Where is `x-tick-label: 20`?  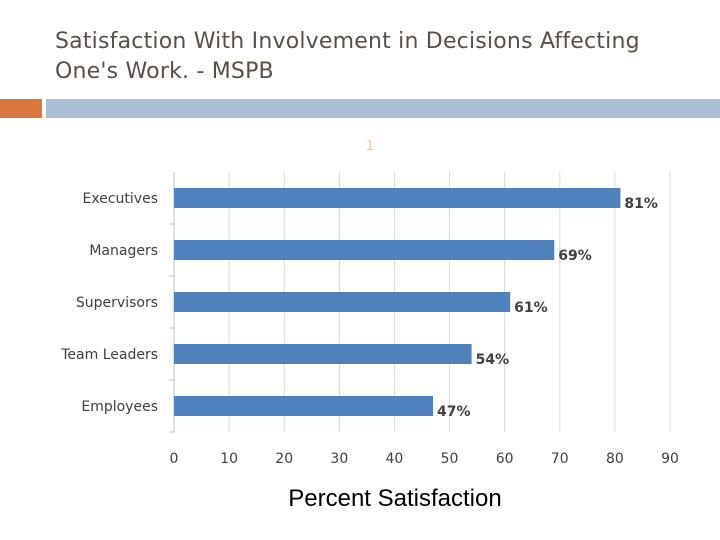 x-tick-label: 20 is located at coordinates (284, 459).